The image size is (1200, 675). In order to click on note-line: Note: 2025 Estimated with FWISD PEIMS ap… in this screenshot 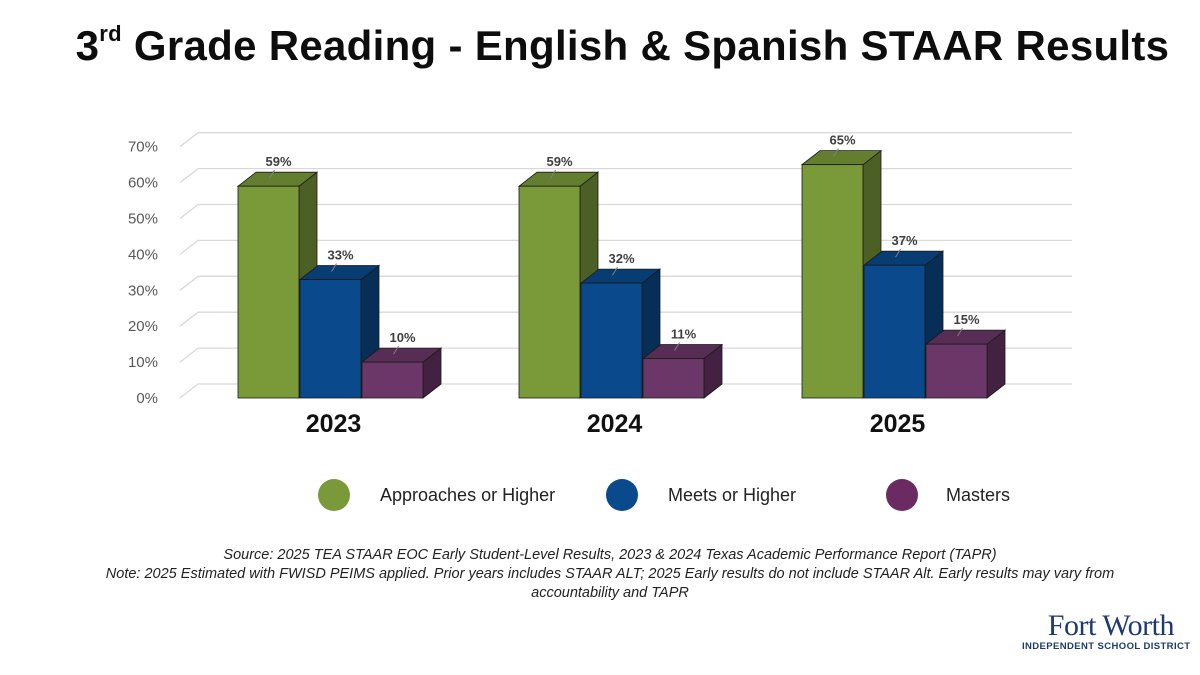, I will do `click(610, 583)`.